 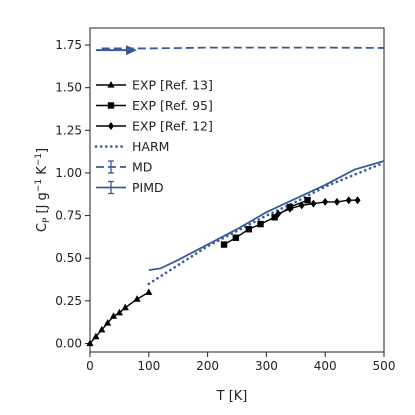 I want to click on series-line-md, so click(x=243, y=48).